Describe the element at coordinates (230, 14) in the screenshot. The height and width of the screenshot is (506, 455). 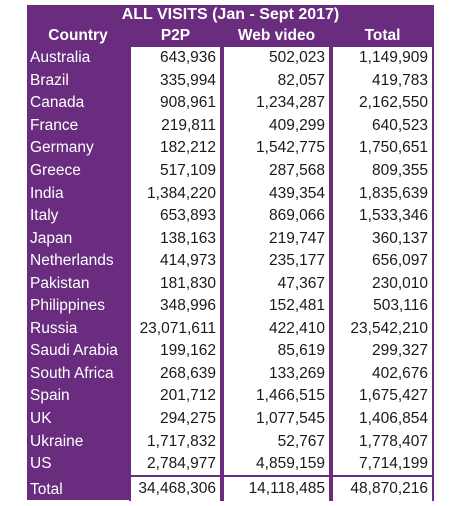
I see `table-title: ALL VISITS (Jan - Sept 2017)` at that location.